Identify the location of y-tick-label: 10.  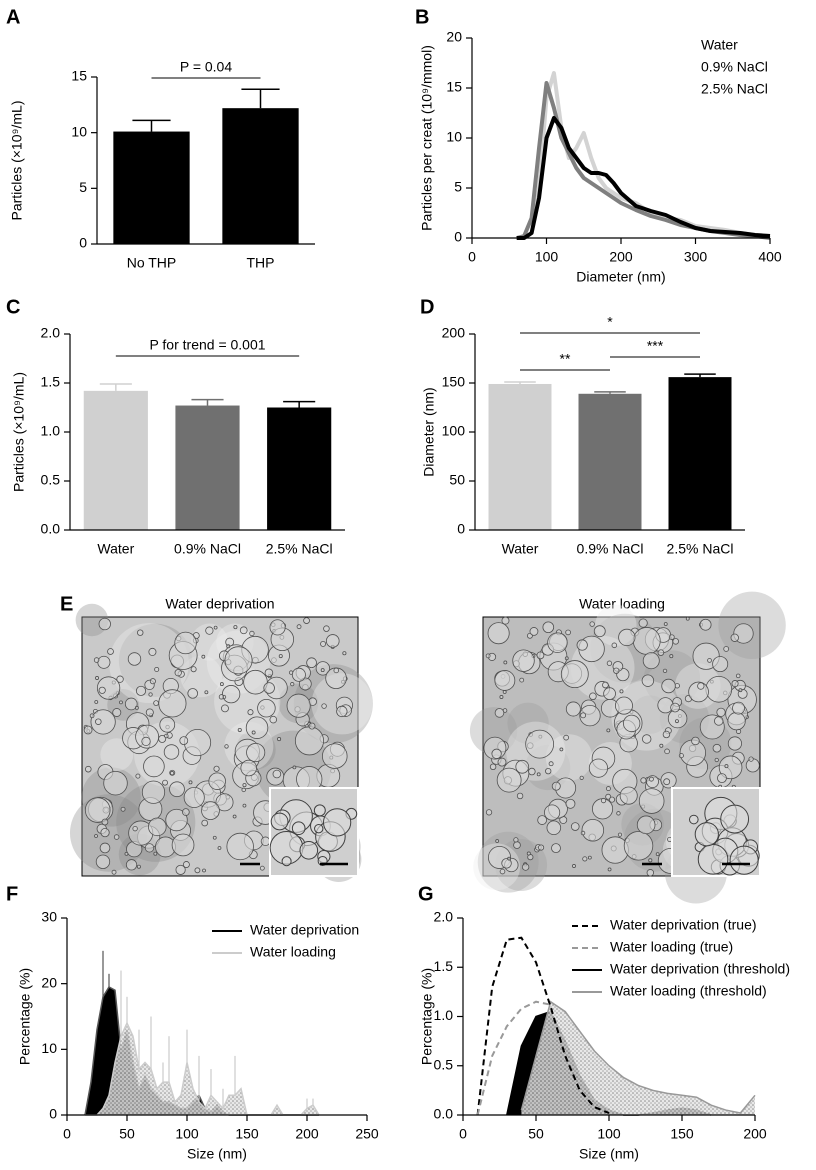
(49, 1048).